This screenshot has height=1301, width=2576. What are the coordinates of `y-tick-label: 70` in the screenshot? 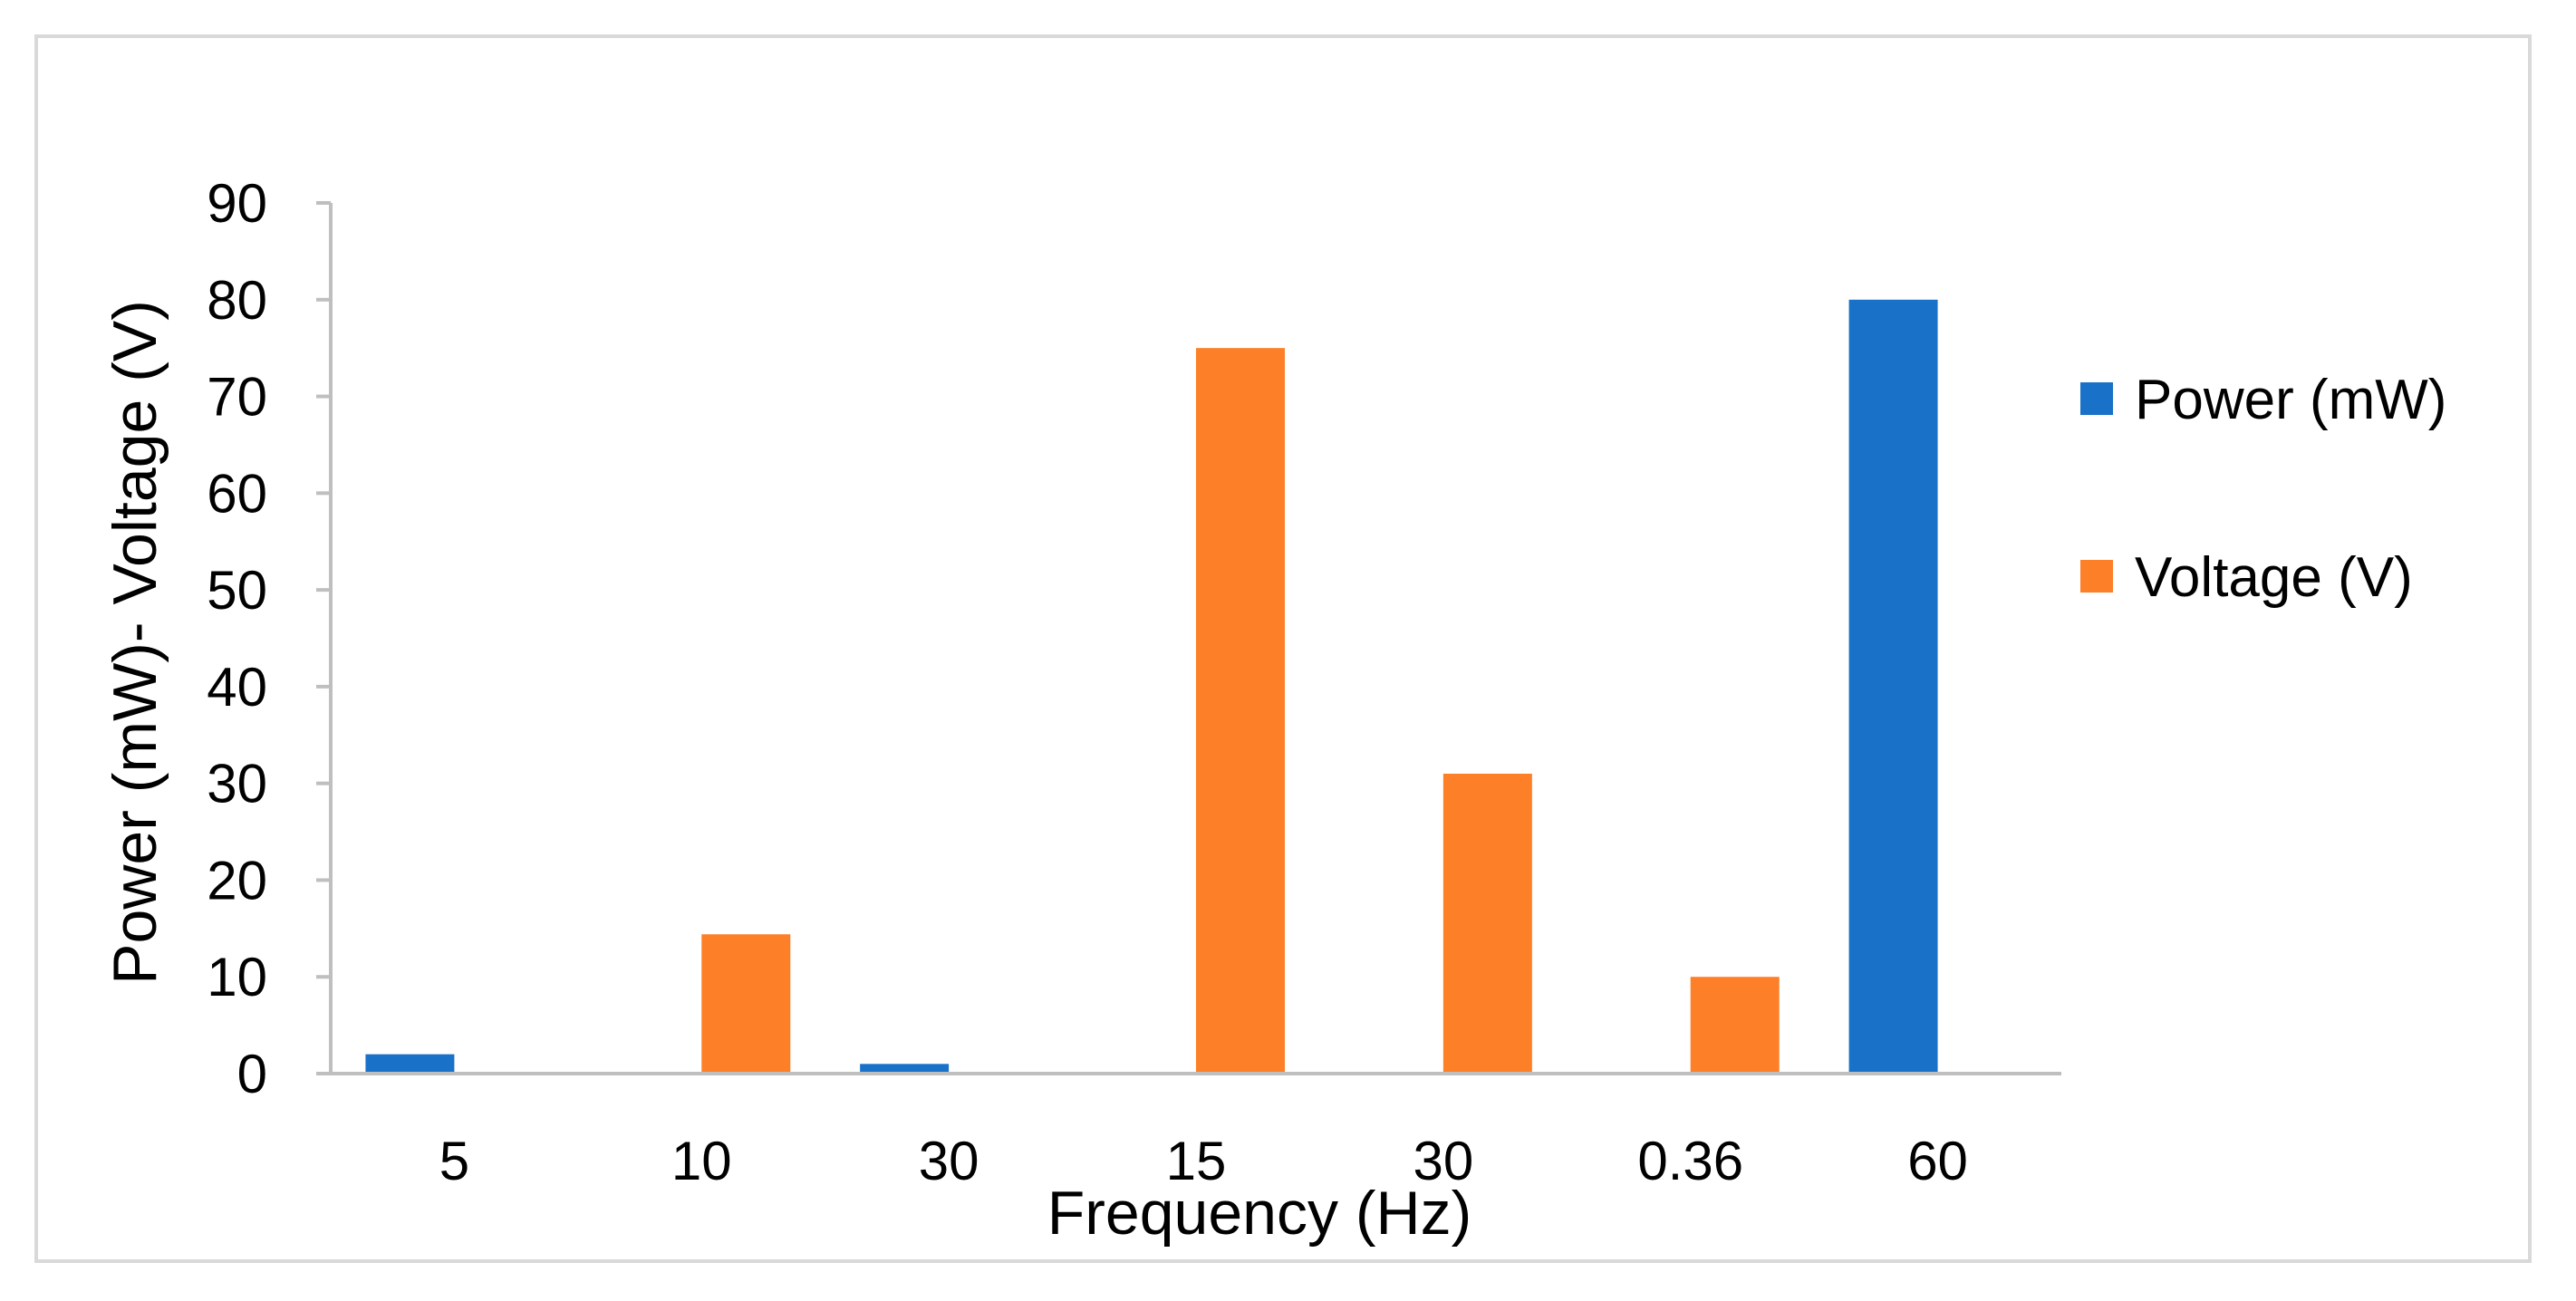 It's located at (237, 397).